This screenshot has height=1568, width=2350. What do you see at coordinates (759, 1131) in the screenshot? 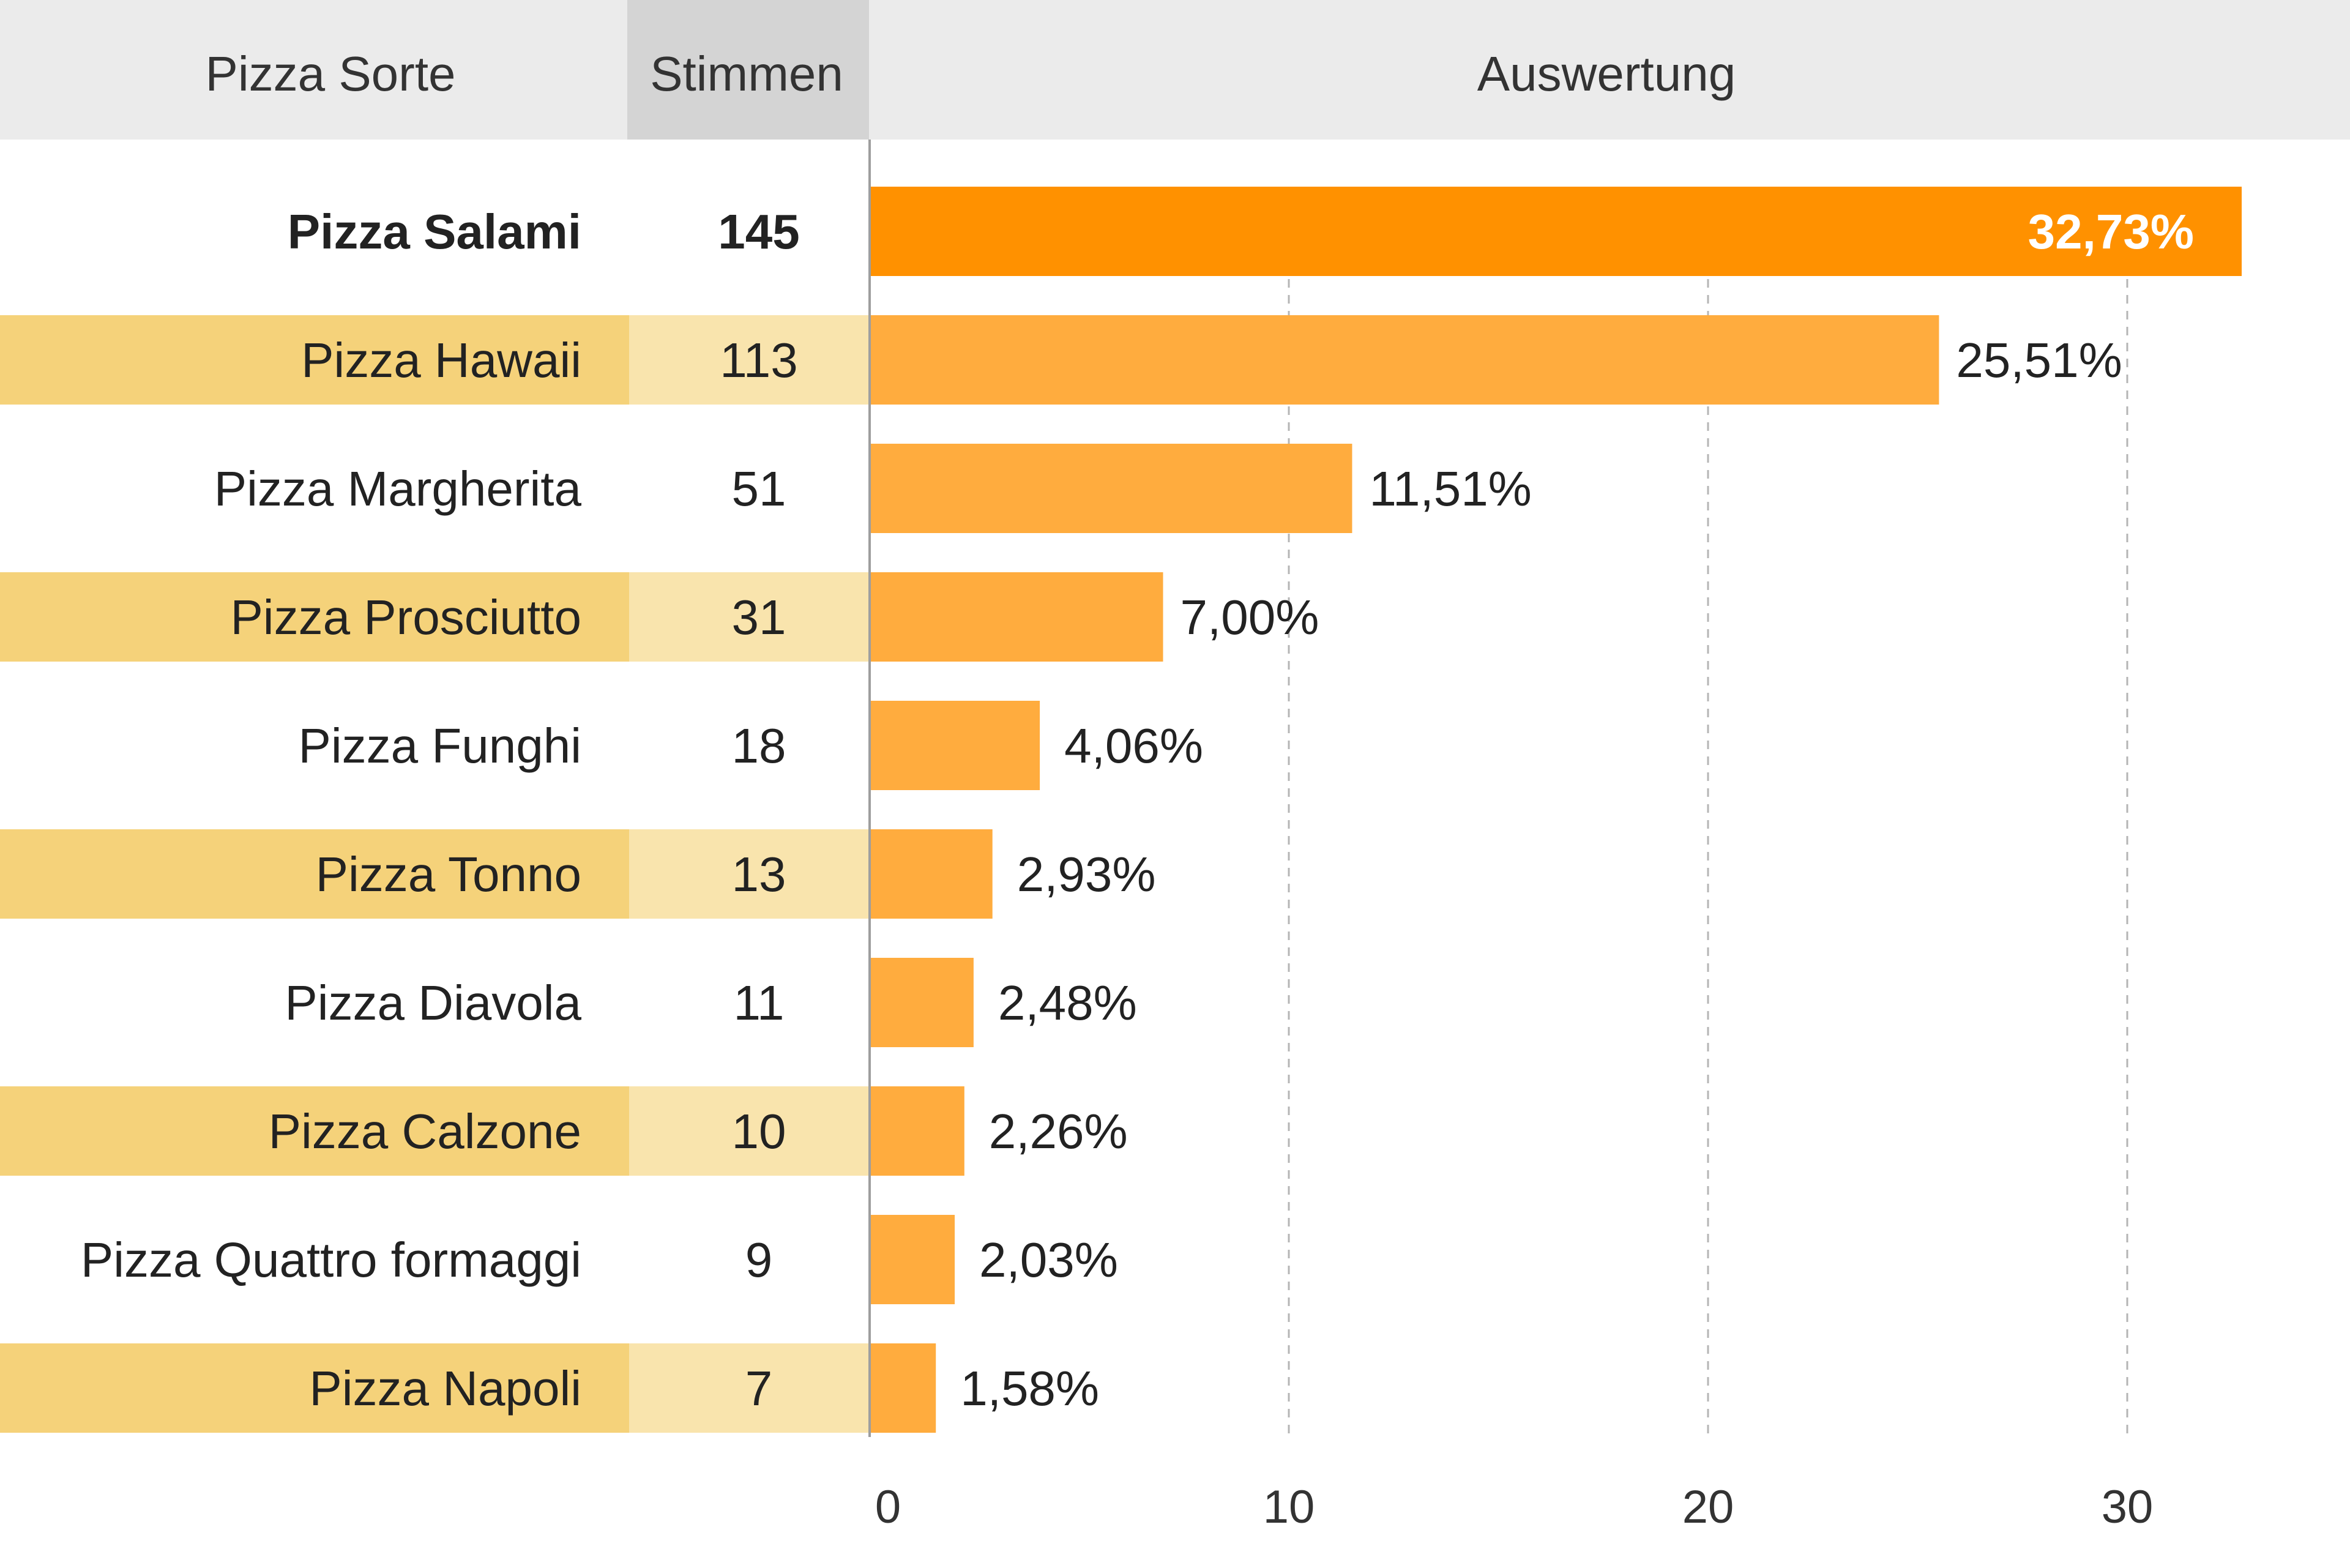
I see `votes-label: 10` at bounding box center [759, 1131].